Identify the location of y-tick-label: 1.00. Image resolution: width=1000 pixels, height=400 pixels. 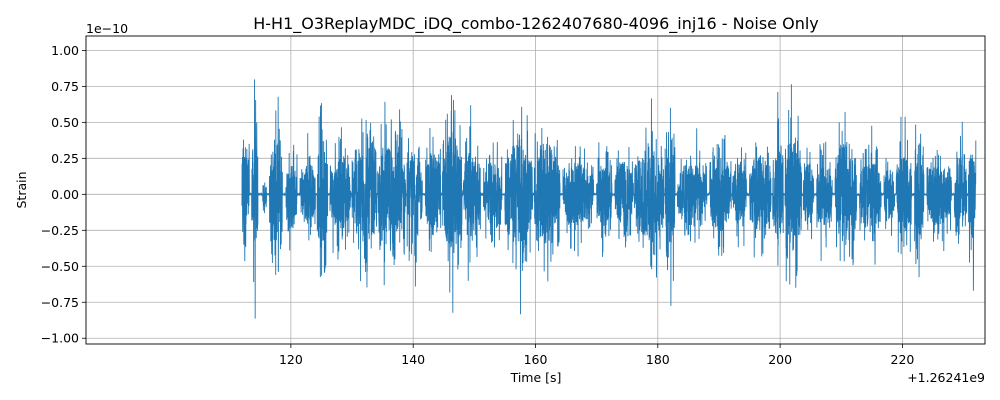
(65, 50).